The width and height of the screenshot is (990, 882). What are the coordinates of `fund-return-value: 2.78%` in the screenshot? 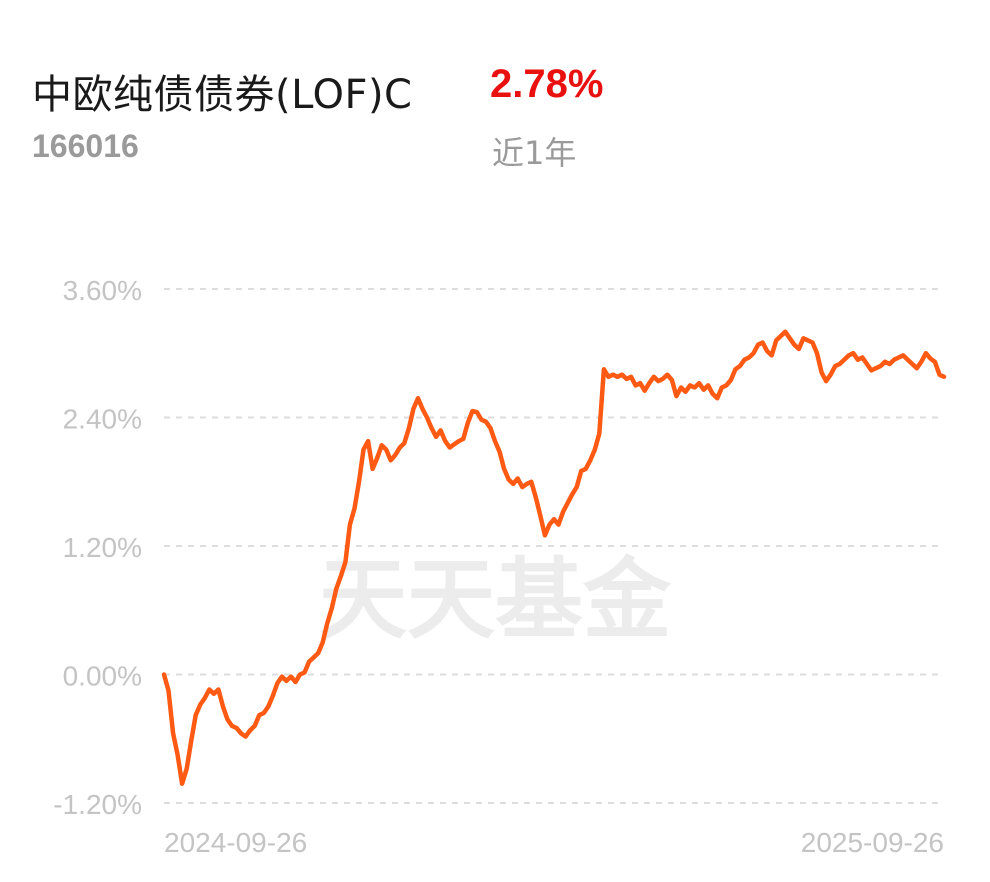 It's located at (547, 84).